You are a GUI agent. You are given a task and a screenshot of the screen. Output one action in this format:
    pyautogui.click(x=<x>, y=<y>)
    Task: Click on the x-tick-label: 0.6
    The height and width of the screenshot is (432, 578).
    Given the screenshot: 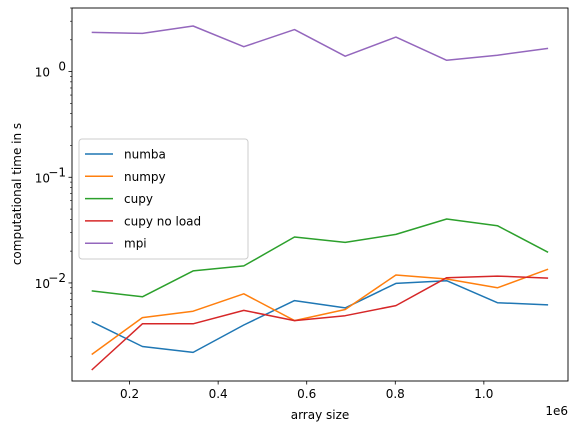 What is the action you would take?
    pyautogui.click(x=306, y=394)
    